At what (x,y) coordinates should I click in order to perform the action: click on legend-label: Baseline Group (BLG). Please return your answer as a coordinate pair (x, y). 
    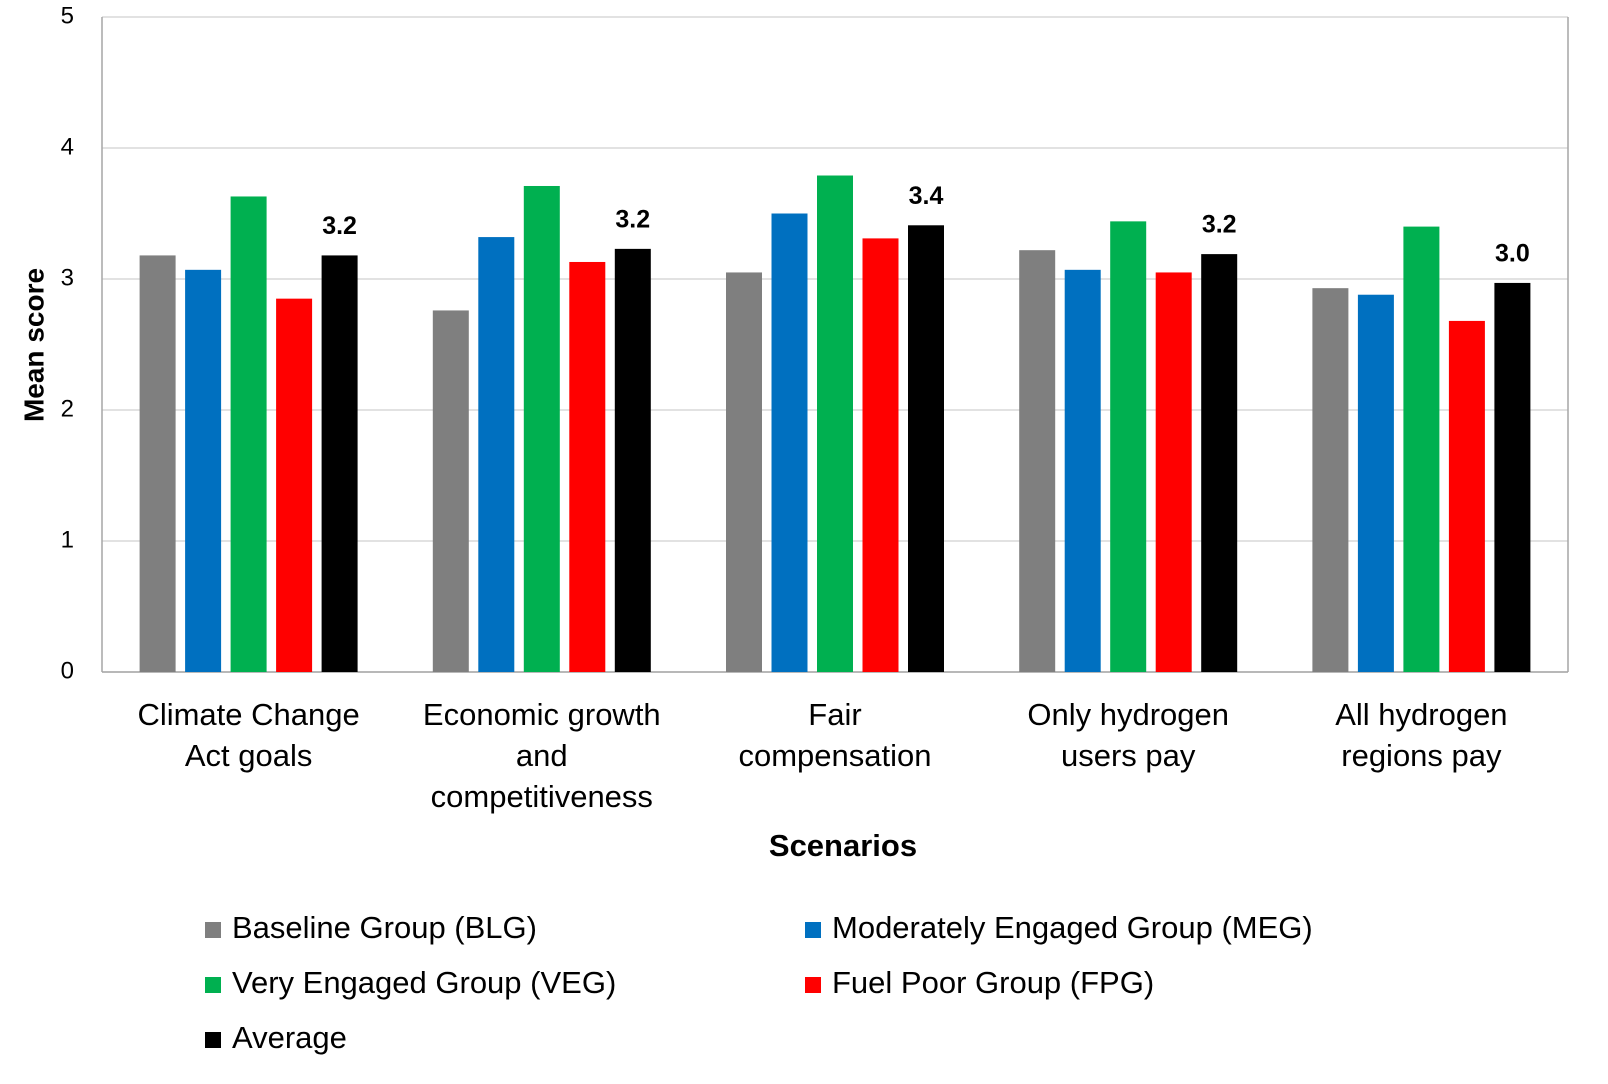
    Looking at the image, I should click on (384, 927).